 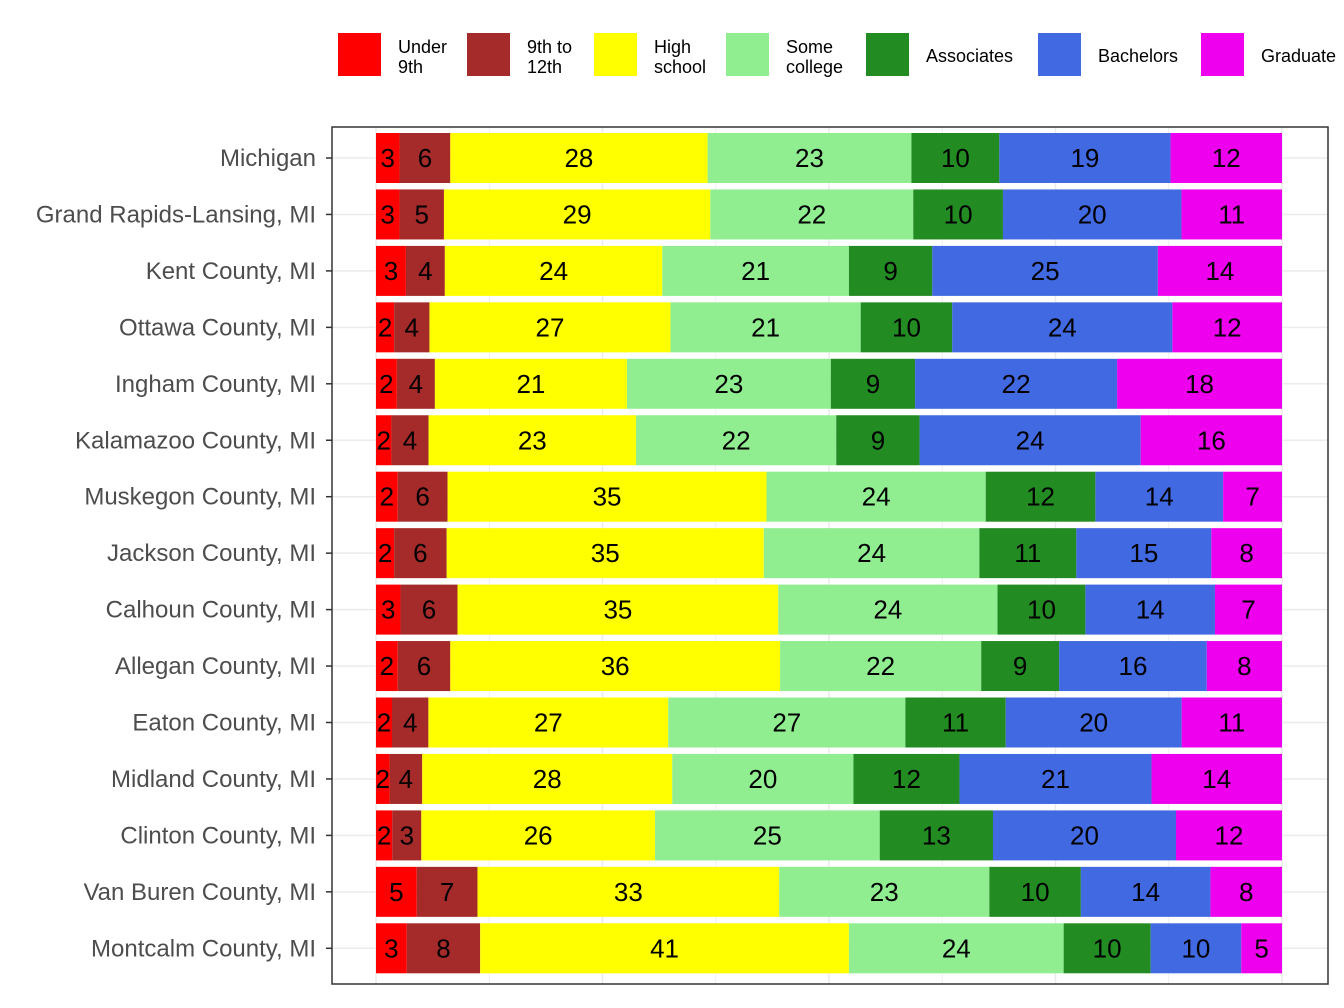 I want to click on legend-label: school, so click(x=680, y=67).